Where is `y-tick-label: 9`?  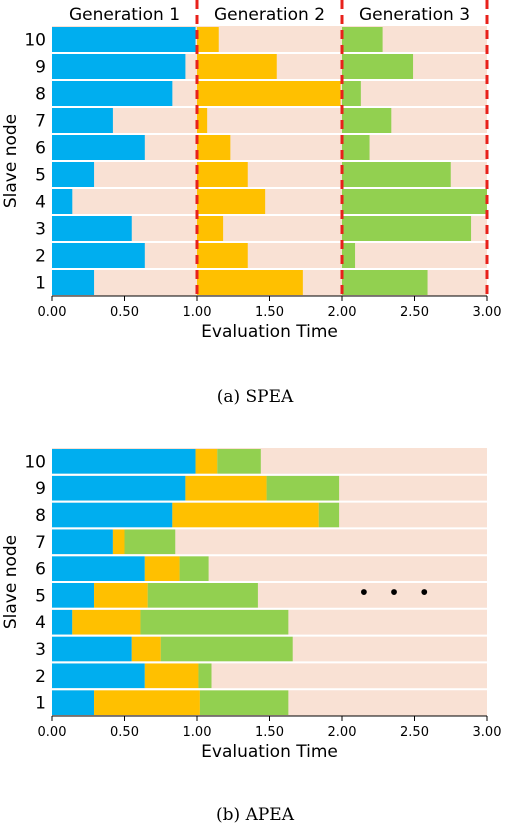
y-tick-label: 9 is located at coordinates (40, 489).